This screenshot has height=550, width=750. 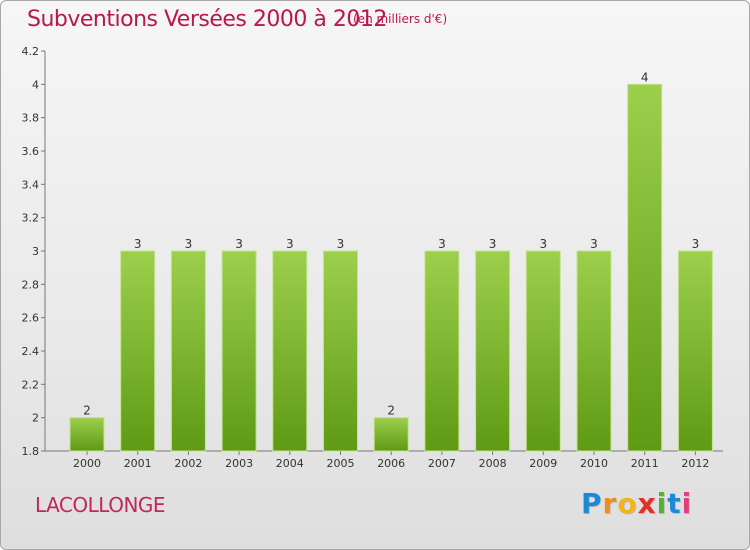 What do you see at coordinates (695, 351) in the screenshot?
I see `bar-2012` at bounding box center [695, 351].